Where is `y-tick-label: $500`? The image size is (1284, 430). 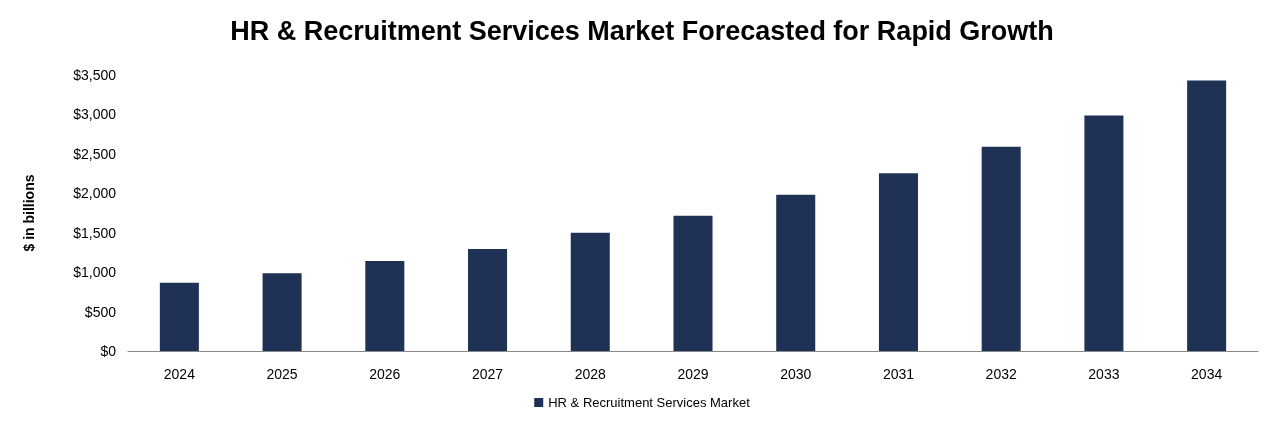
y-tick-label: $500 is located at coordinates (100, 311).